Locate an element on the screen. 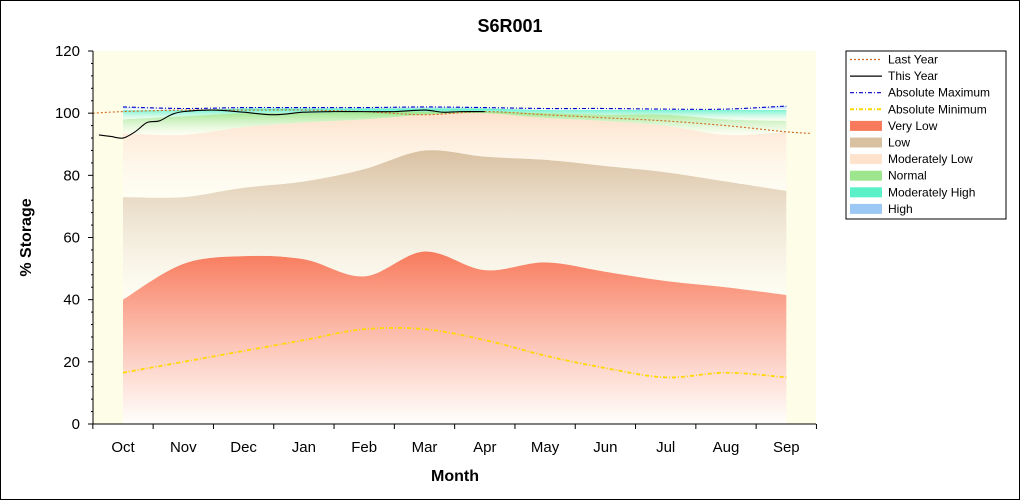  legend-item-normal: Normal is located at coordinates (888, 176).